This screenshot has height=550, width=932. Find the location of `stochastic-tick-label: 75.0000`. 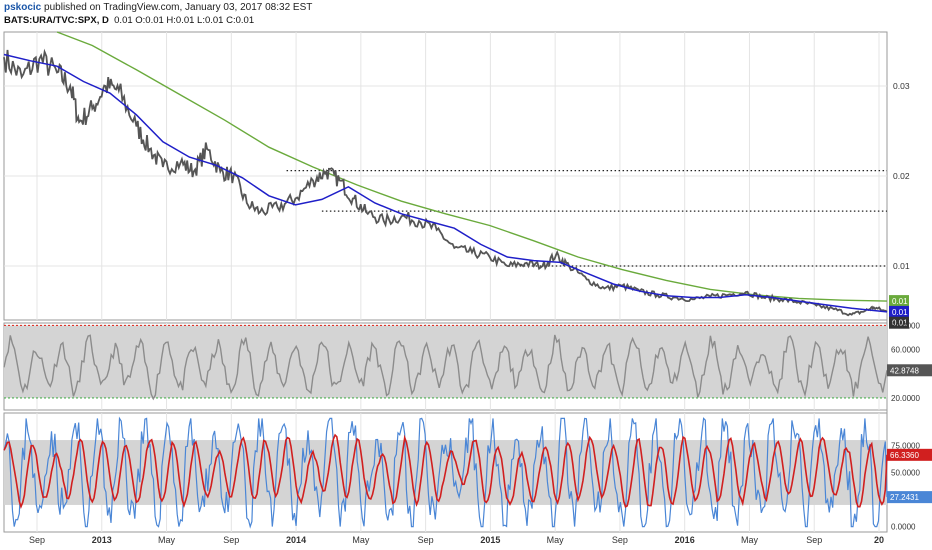

stochastic-tick-label: 75.0000 is located at coordinates (905, 445).